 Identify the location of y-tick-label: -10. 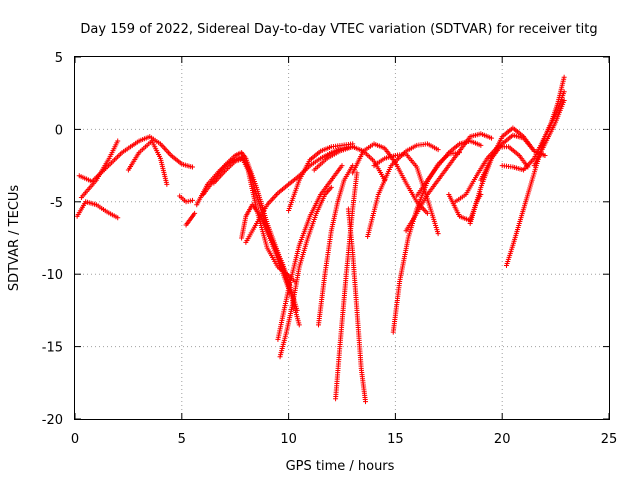
(52, 275).